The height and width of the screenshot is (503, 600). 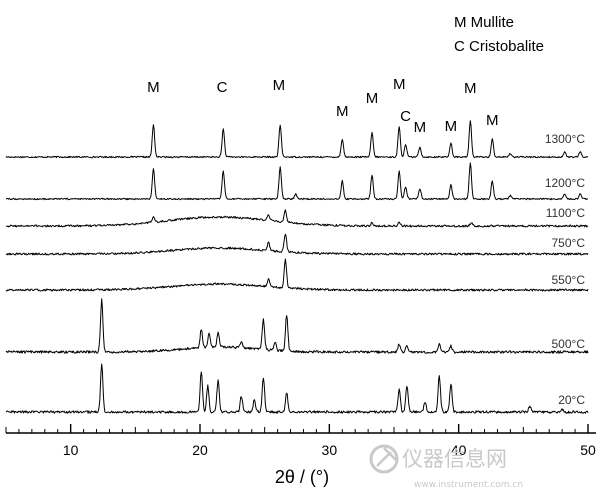 I want to click on x-axis-ticks, so click(x=297, y=428).